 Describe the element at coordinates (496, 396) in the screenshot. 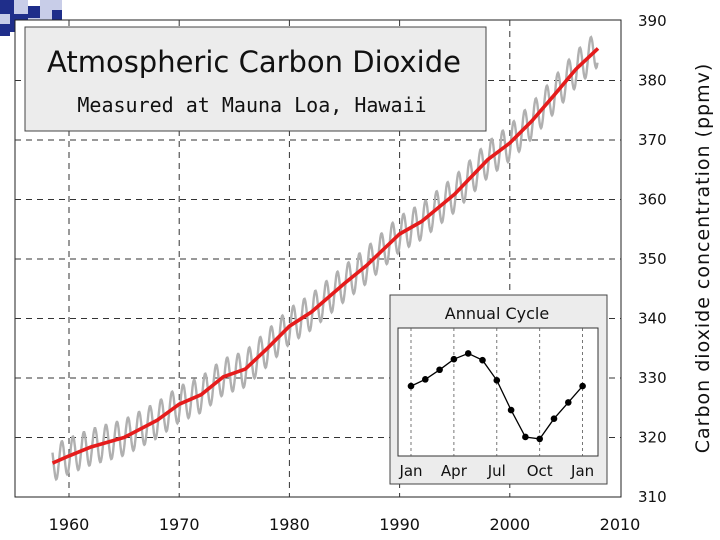

I see `inset-points` at that location.